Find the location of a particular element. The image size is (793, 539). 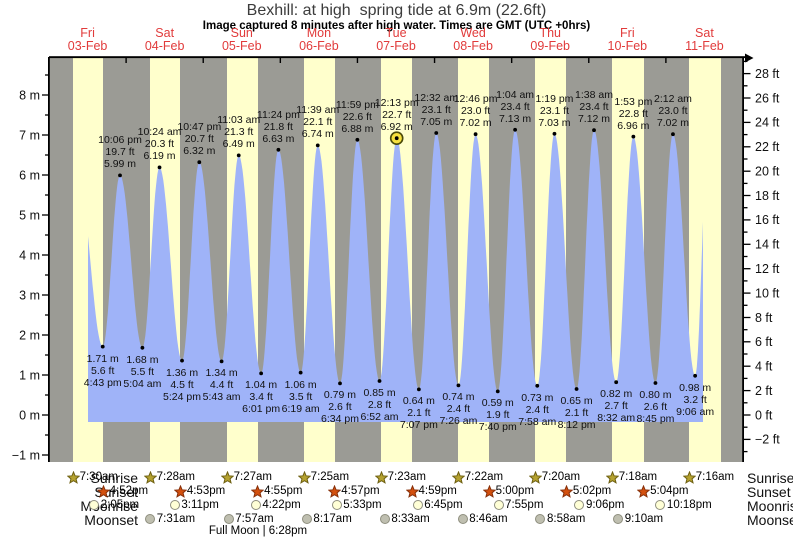

day-date: 07-Feb is located at coordinates (396, 46).